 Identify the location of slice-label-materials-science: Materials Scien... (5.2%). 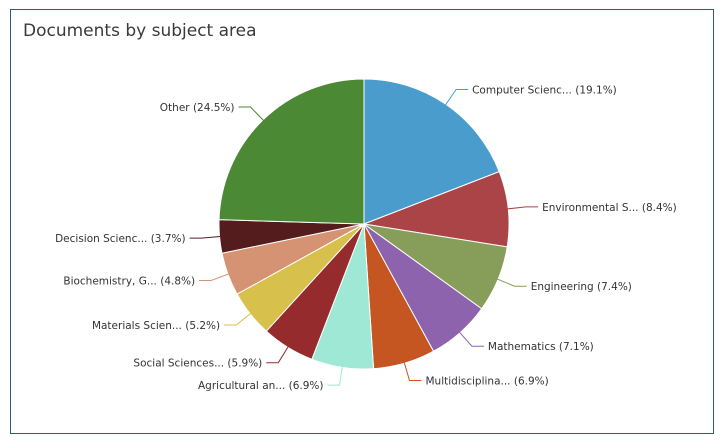
(156, 326).